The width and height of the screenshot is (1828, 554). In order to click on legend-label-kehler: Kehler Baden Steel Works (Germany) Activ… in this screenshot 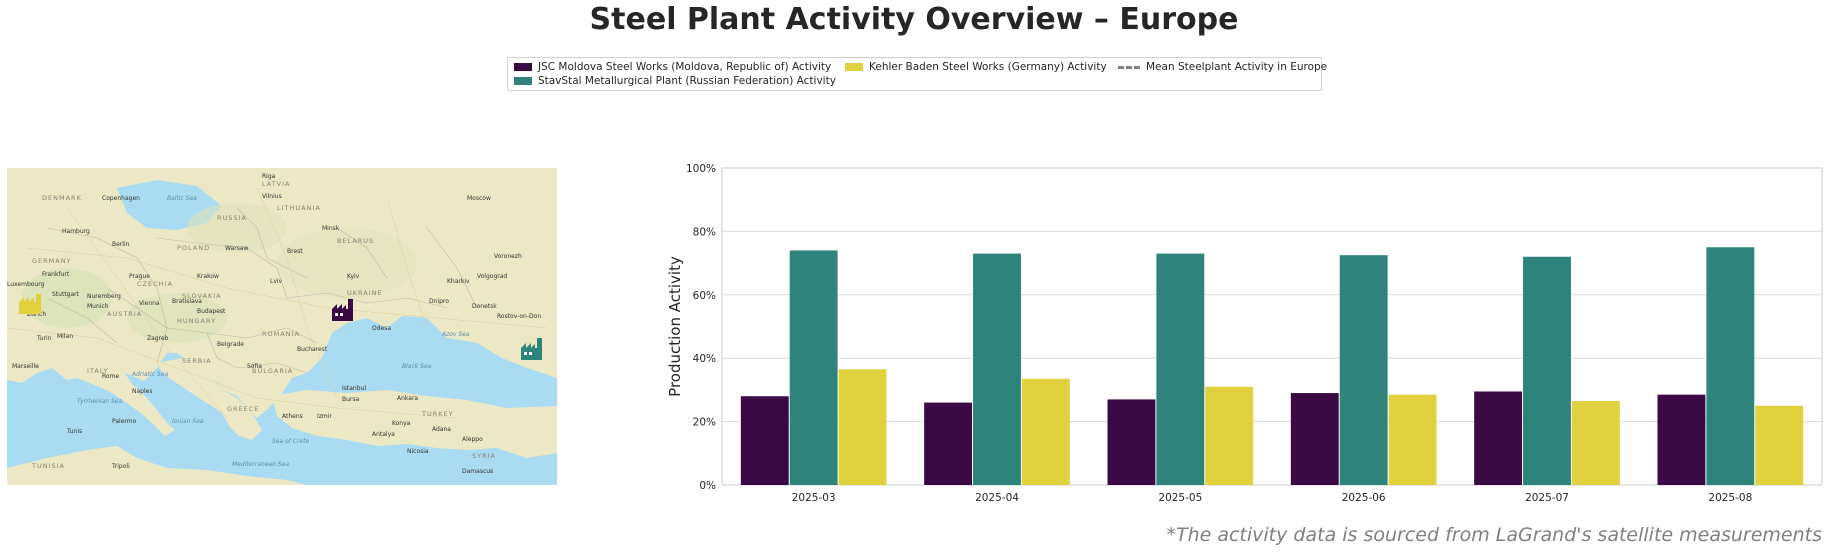, I will do `click(988, 67)`.